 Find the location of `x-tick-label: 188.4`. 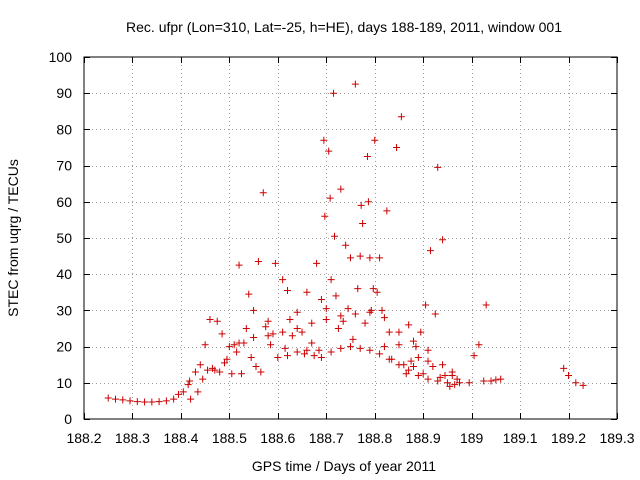

x-tick-label: 188.4 is located at coordinates (180, 438).